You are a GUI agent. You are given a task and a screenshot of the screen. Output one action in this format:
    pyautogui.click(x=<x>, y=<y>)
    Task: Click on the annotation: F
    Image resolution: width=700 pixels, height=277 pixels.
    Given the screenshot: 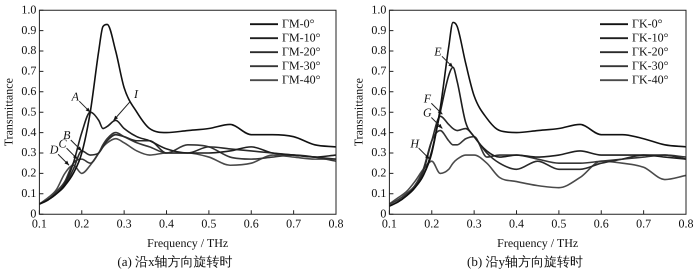 What is the action you would take?
    pyautogui.click(x=427, y=98)
    